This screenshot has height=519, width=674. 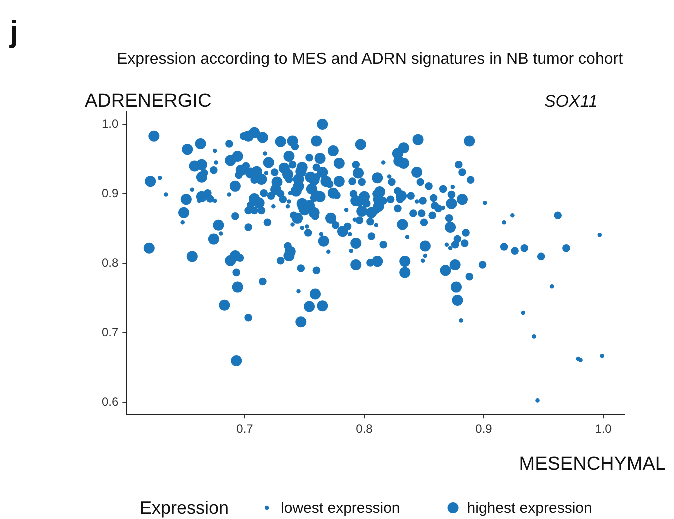 What do you see at coordinates (110, 333) in the screenshot?
I see `y-tick-label: 0.7` at bounding box center [110, 333].